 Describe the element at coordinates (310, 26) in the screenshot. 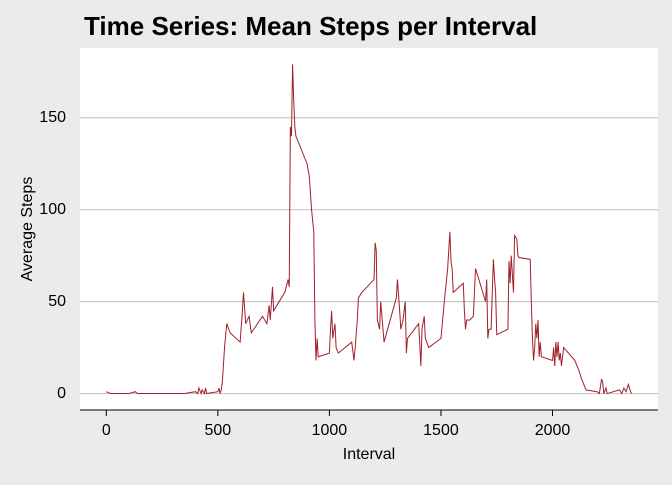

I see `chart-title: Time Series: Mean Steps per Interval` at that location.